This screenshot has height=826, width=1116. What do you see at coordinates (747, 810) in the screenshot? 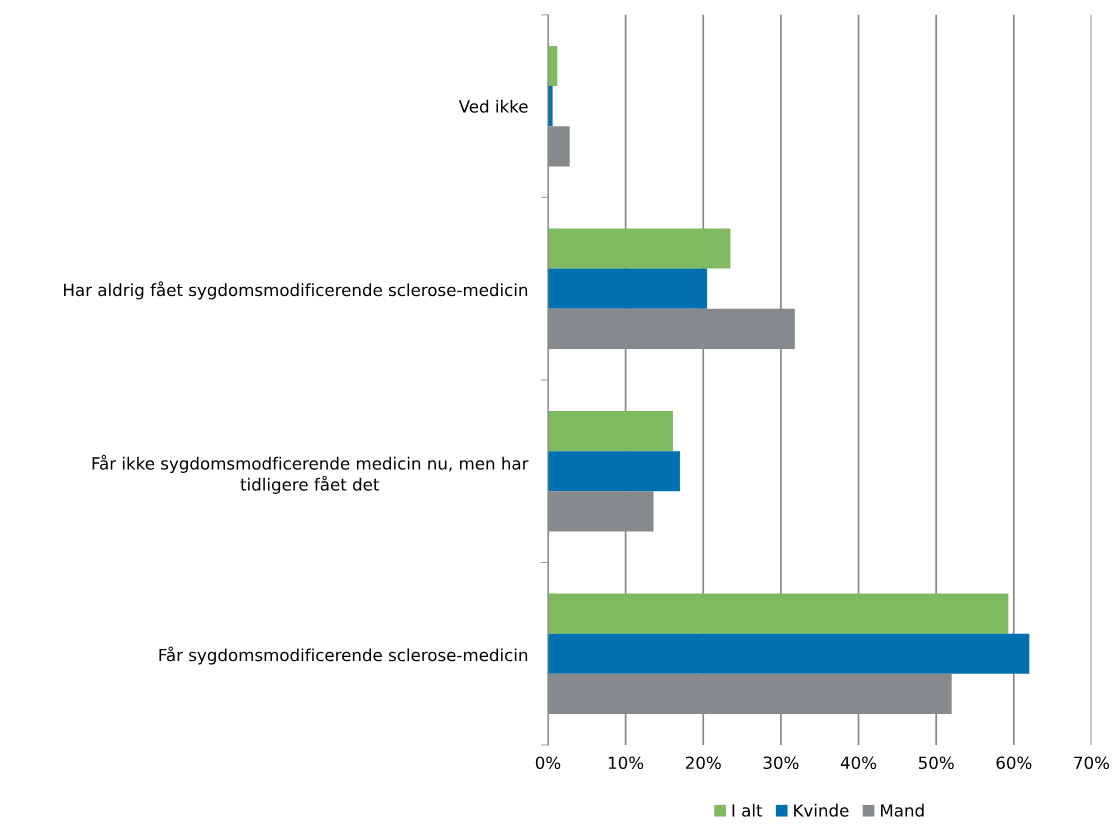
I see `legend-label: I alt` at bounding box center [747, 810].